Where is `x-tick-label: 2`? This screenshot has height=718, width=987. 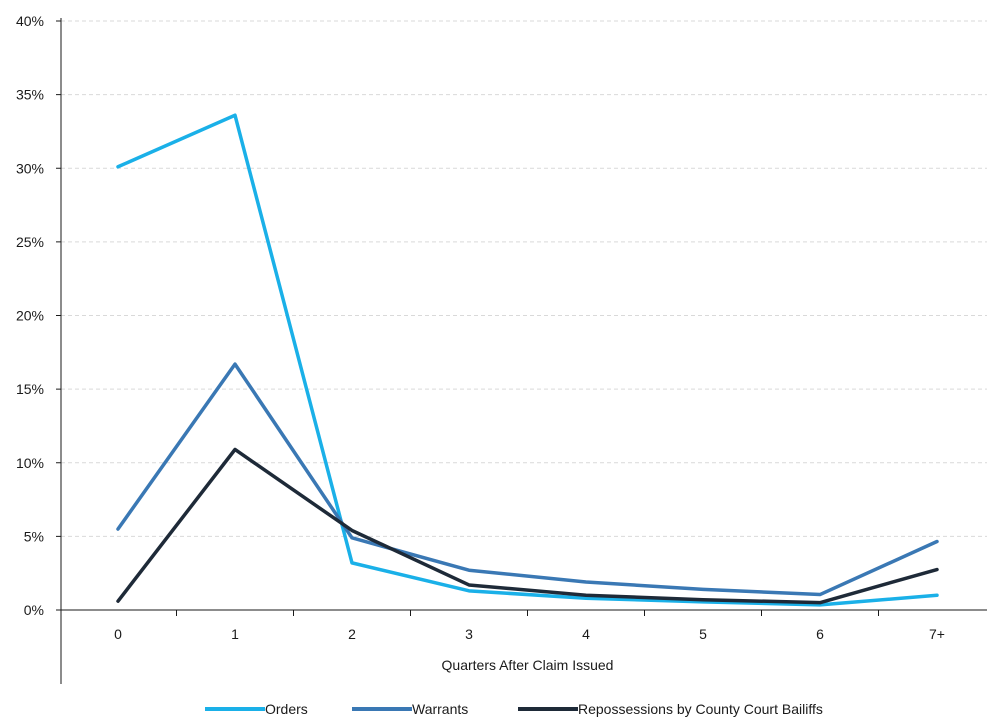 x-tick-label: 2 is located at coordinates (352, 634).